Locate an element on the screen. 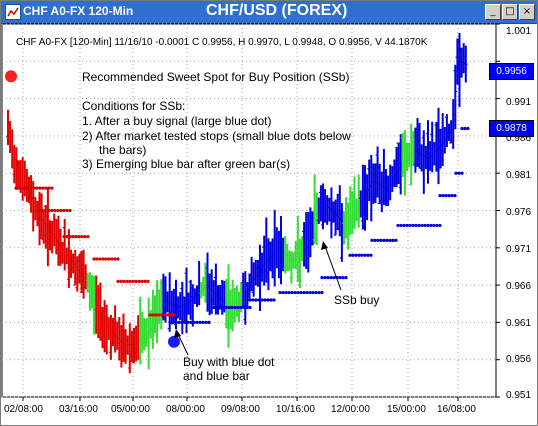 This screenshot has width=538, height=426. note-condition-2-cont: the bars) is located at coordinates (123, 150).